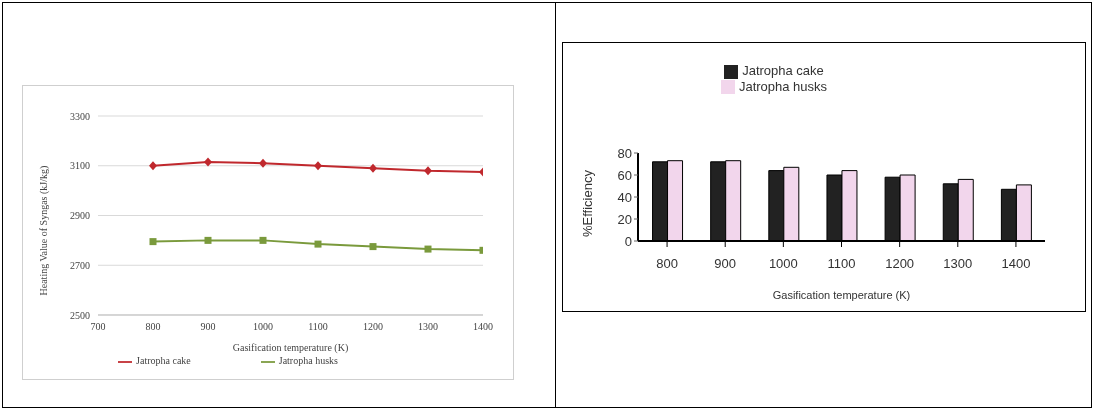 The width and height of the screenshot is (1096, 413). What do you see at coordinates (624, 219) in the screenshot?
I see `y-tick-label: 20` at bounding box center [624, 219].